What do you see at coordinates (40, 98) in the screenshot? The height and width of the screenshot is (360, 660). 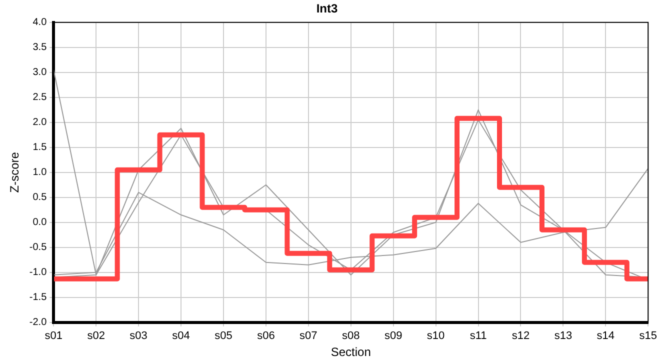 I see `y-tick-label: 2.5` at bounding box center [40, 98].